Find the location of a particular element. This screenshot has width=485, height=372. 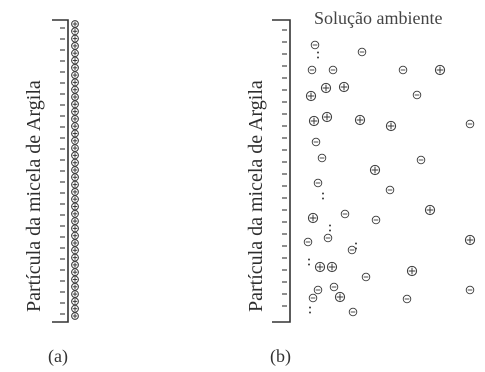

panel-b-particle-outline is located at coordinates (281, 171).